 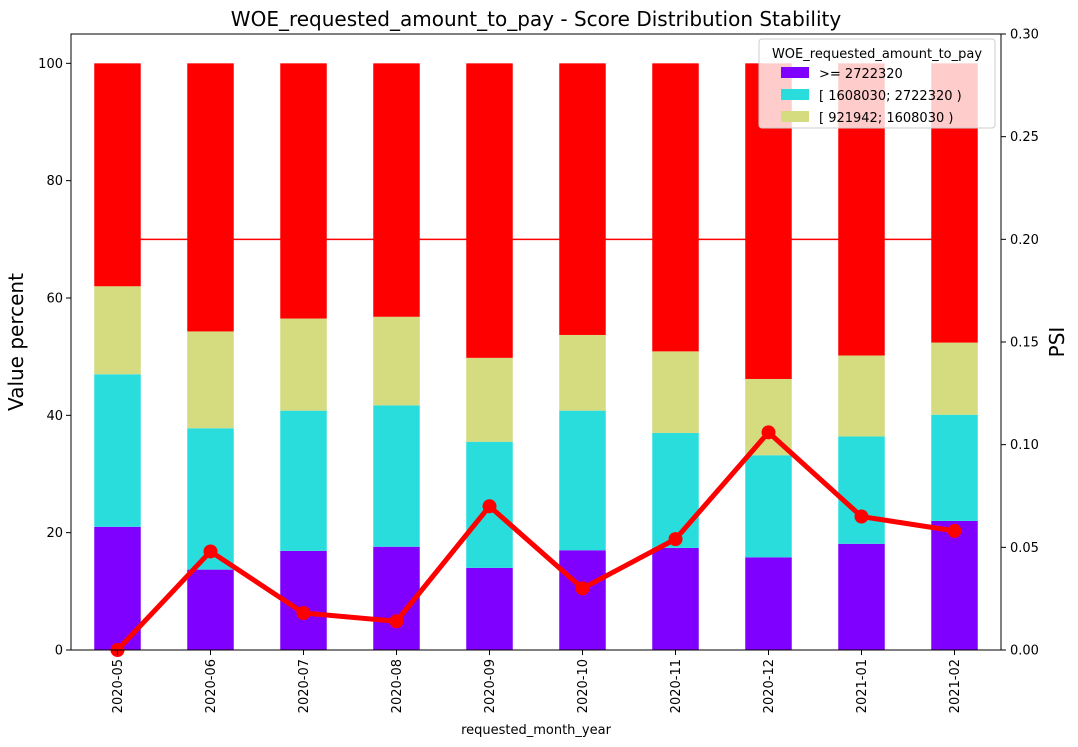 I want to click on x-tick-label-2020-11: 2020-11, so click(x=676, y=686).